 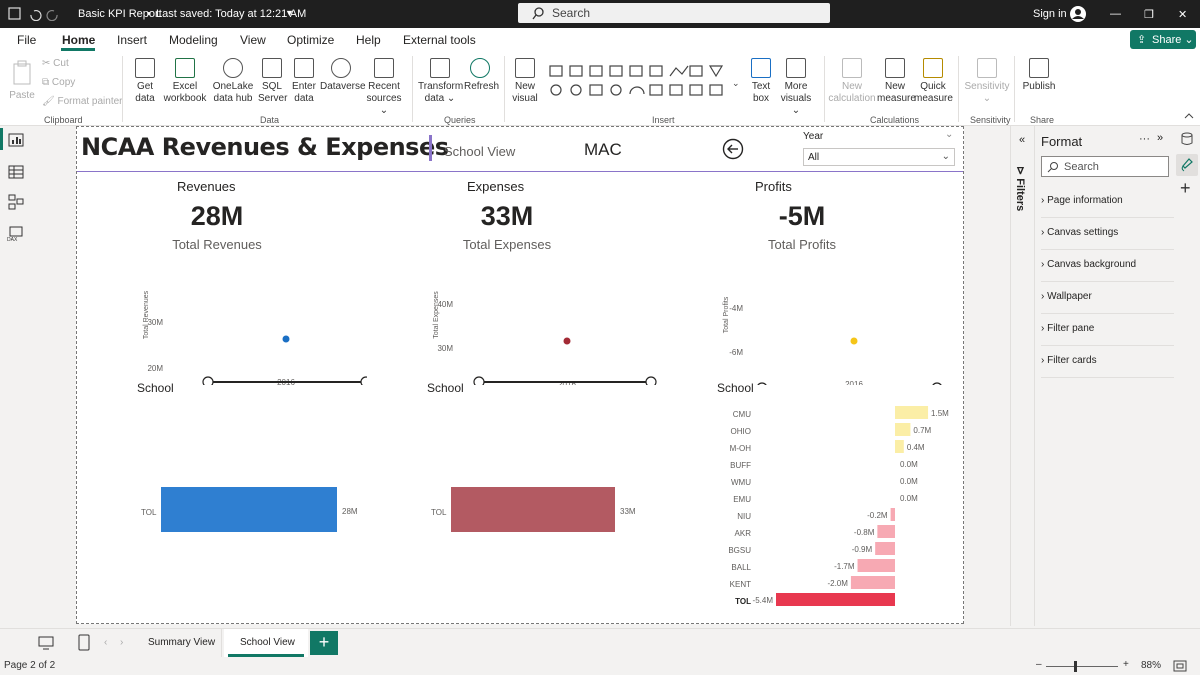 What do you see at coordinates (987, 81) in the screenshot?
I see `sensitivity-button: Sensitivity ⌄` at bounding box center [987, 81].